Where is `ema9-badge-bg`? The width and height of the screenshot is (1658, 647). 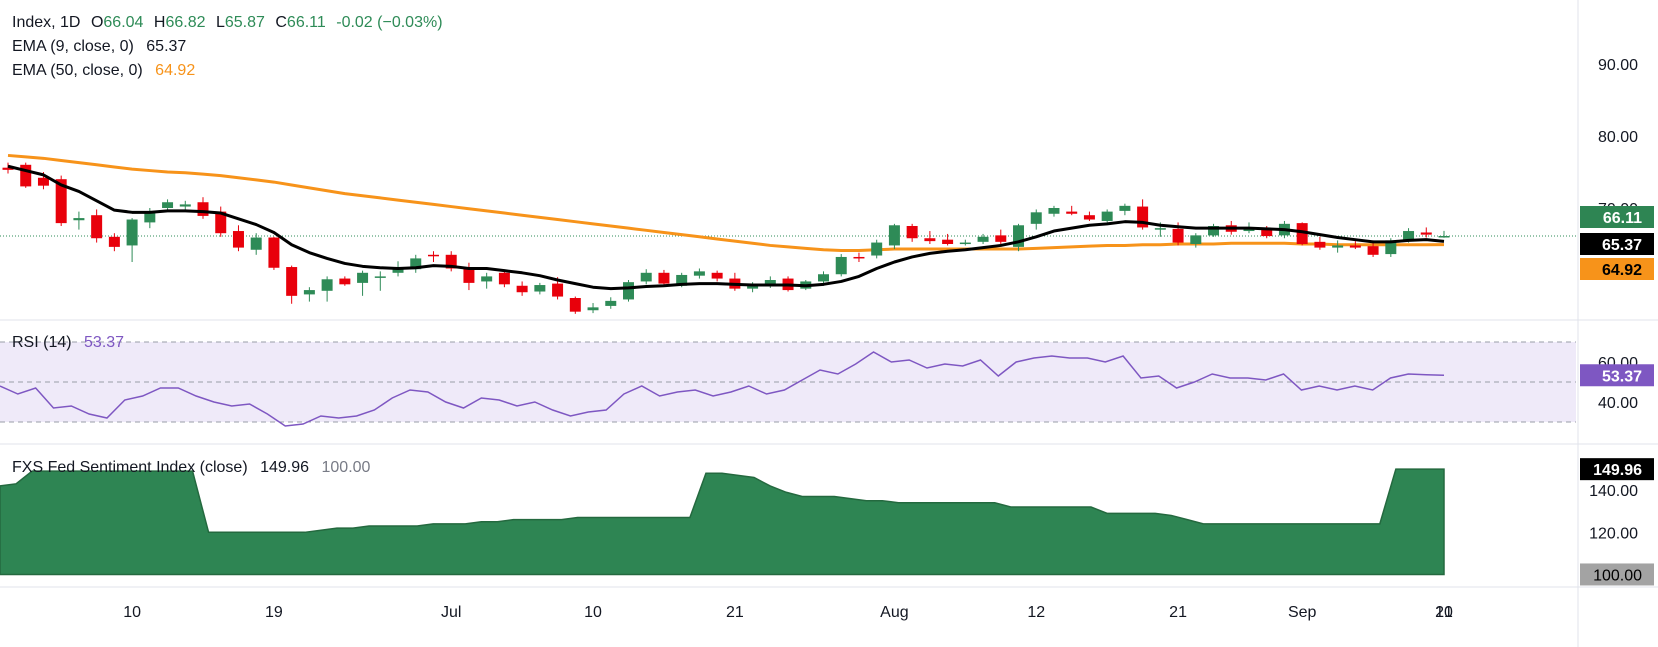 ema9-badge-bg is located at coordinates (1617, 244).